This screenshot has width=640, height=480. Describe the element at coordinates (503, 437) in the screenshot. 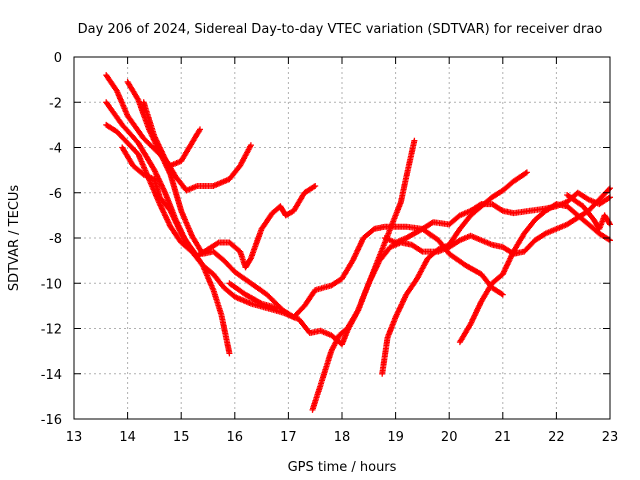

I see `x-tick-label: 21` at that location.